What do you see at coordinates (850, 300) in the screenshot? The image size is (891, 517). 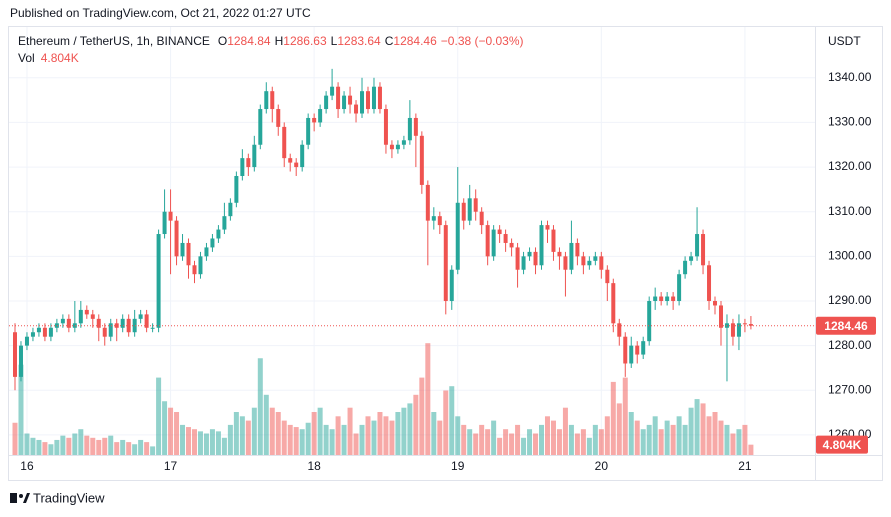 I see `y-tick-label: 1290.00` at bounding box center [850, 300].